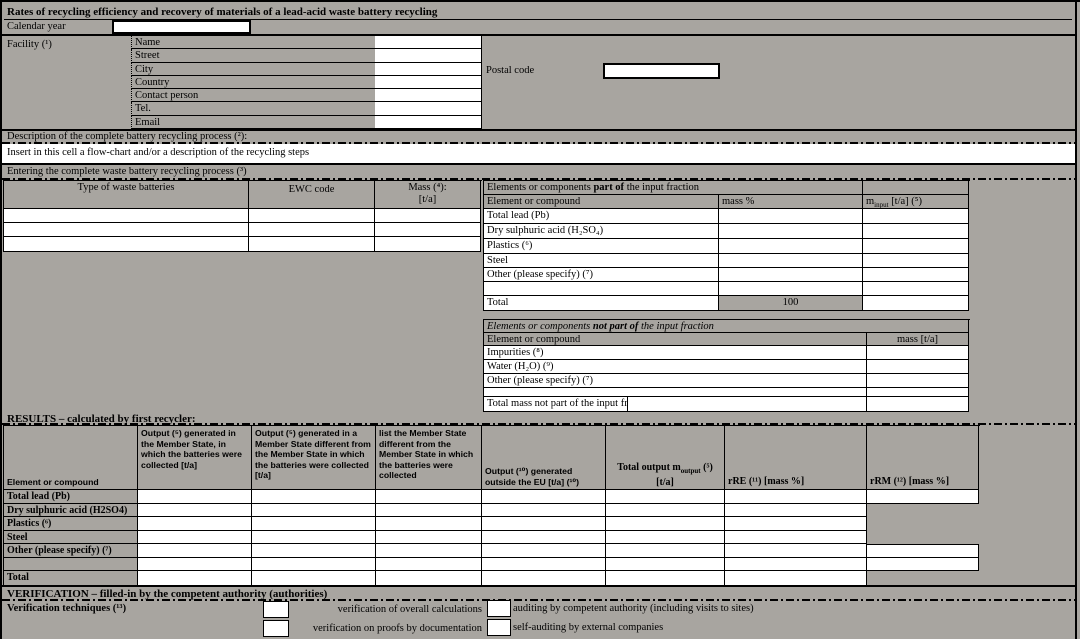  I want to click on facility-tel-input, so click(428, 109).